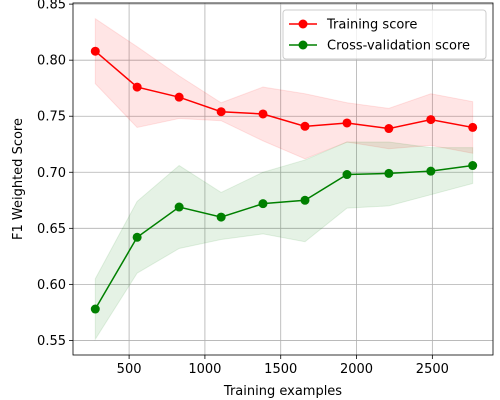  I want to click on legend-cv-label: Cross-validation score, so click(398, 46).